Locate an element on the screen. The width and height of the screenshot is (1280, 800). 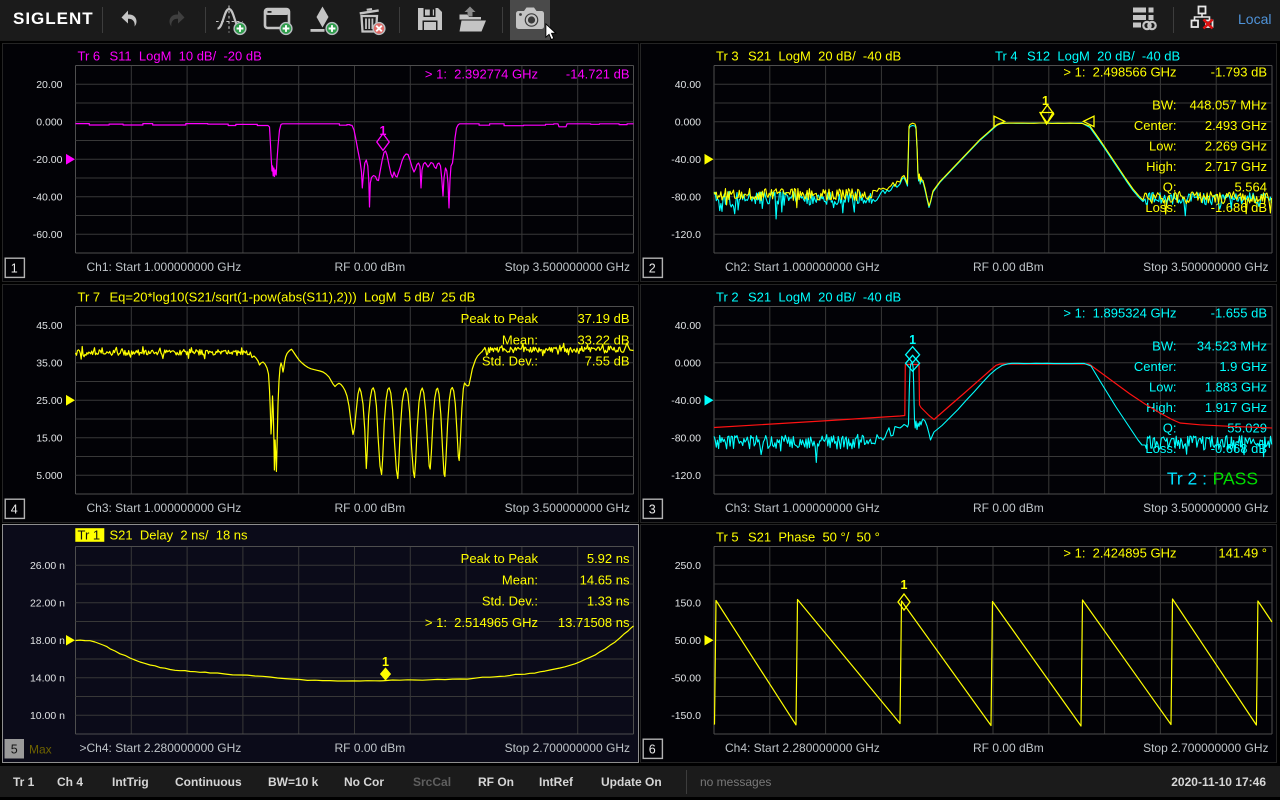
svg-text: 15.00 is located at coordinates (49, 439).